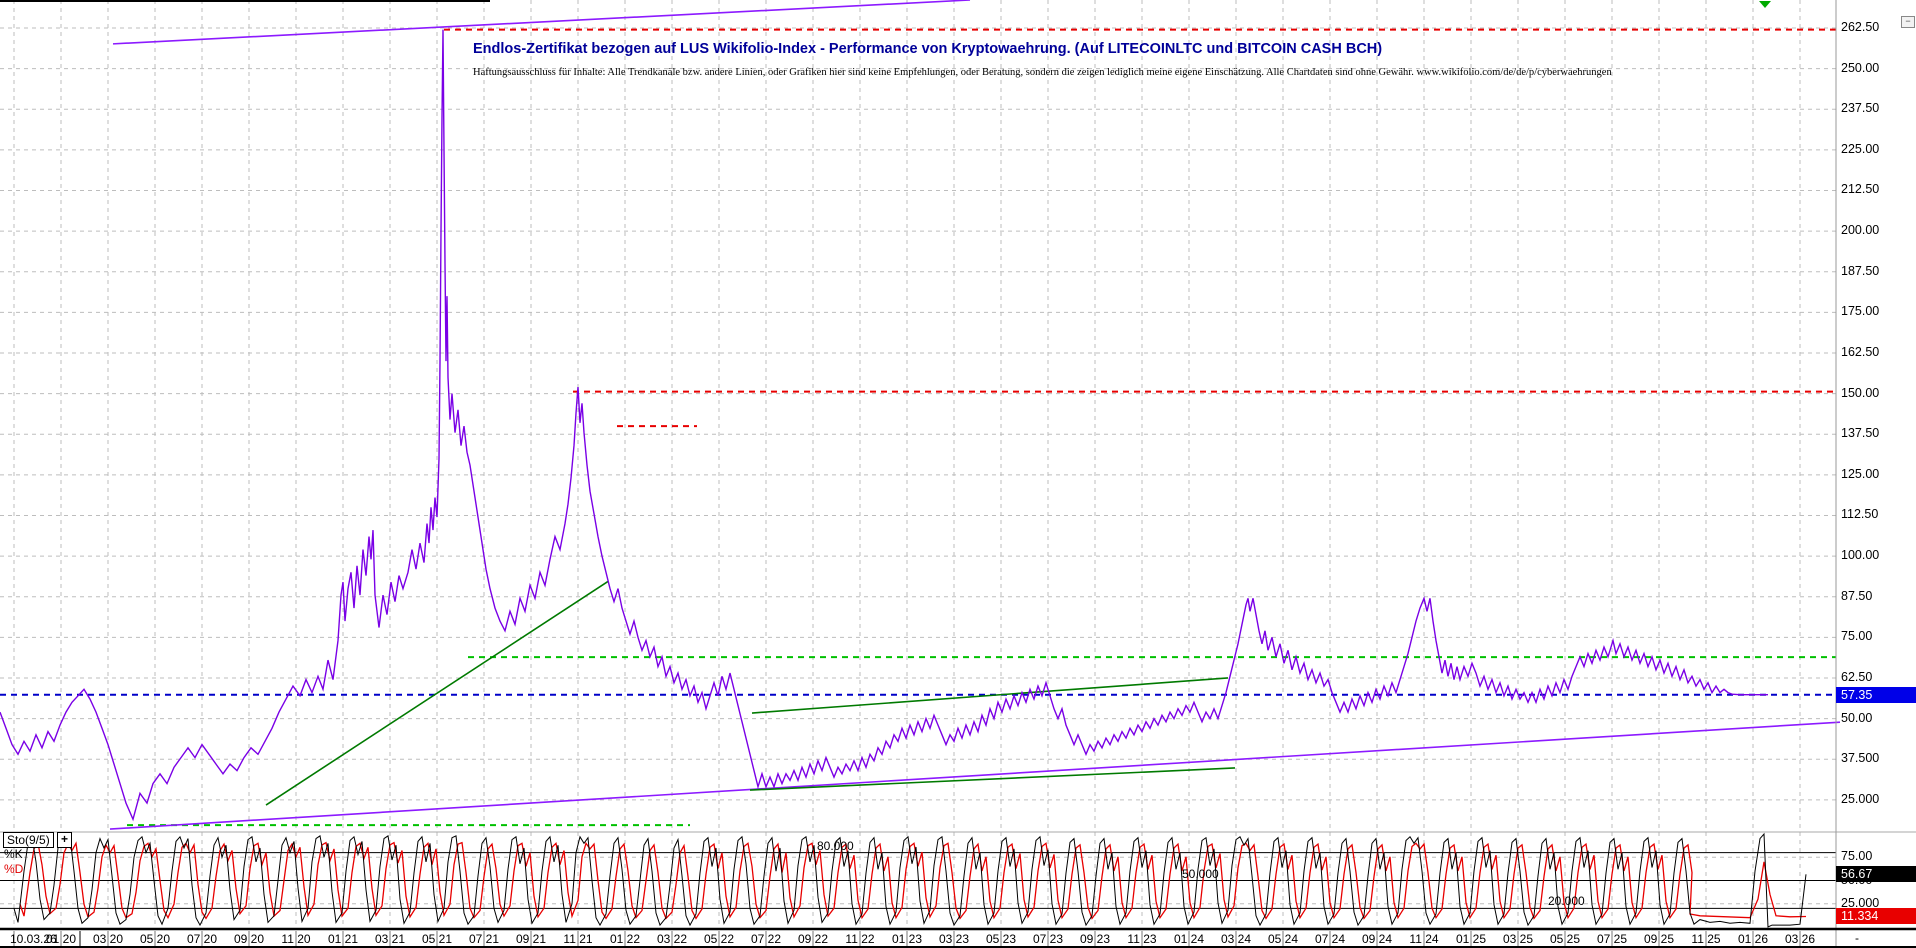  Describe the element at coordinates (1860, 433) in the screenshot. I see `price-axis-label: 137.50` at that location.